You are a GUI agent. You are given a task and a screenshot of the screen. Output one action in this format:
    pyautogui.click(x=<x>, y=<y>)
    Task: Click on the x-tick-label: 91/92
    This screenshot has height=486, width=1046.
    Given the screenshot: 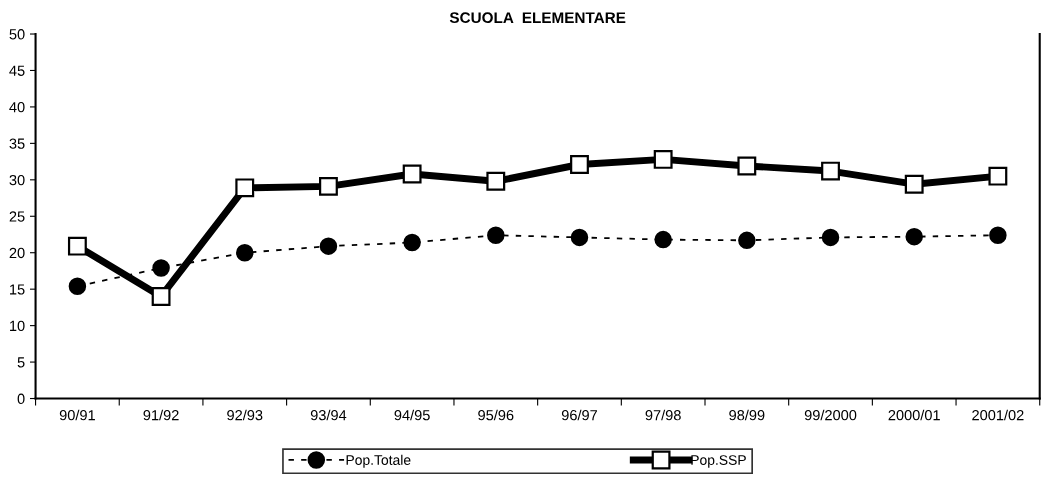 What is the action you would take?
    pyautogui.click(x=161, y=415)
    